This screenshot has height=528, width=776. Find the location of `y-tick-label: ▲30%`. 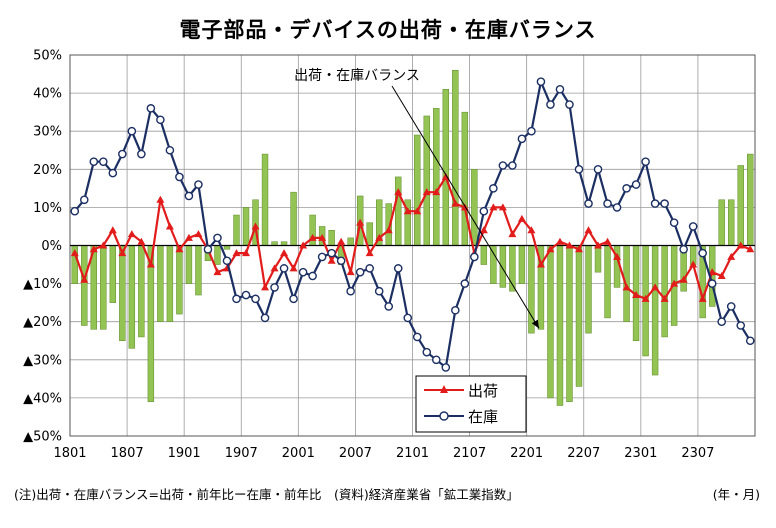

y-tick-label: ▲30% is located at coordinates (42, 360).